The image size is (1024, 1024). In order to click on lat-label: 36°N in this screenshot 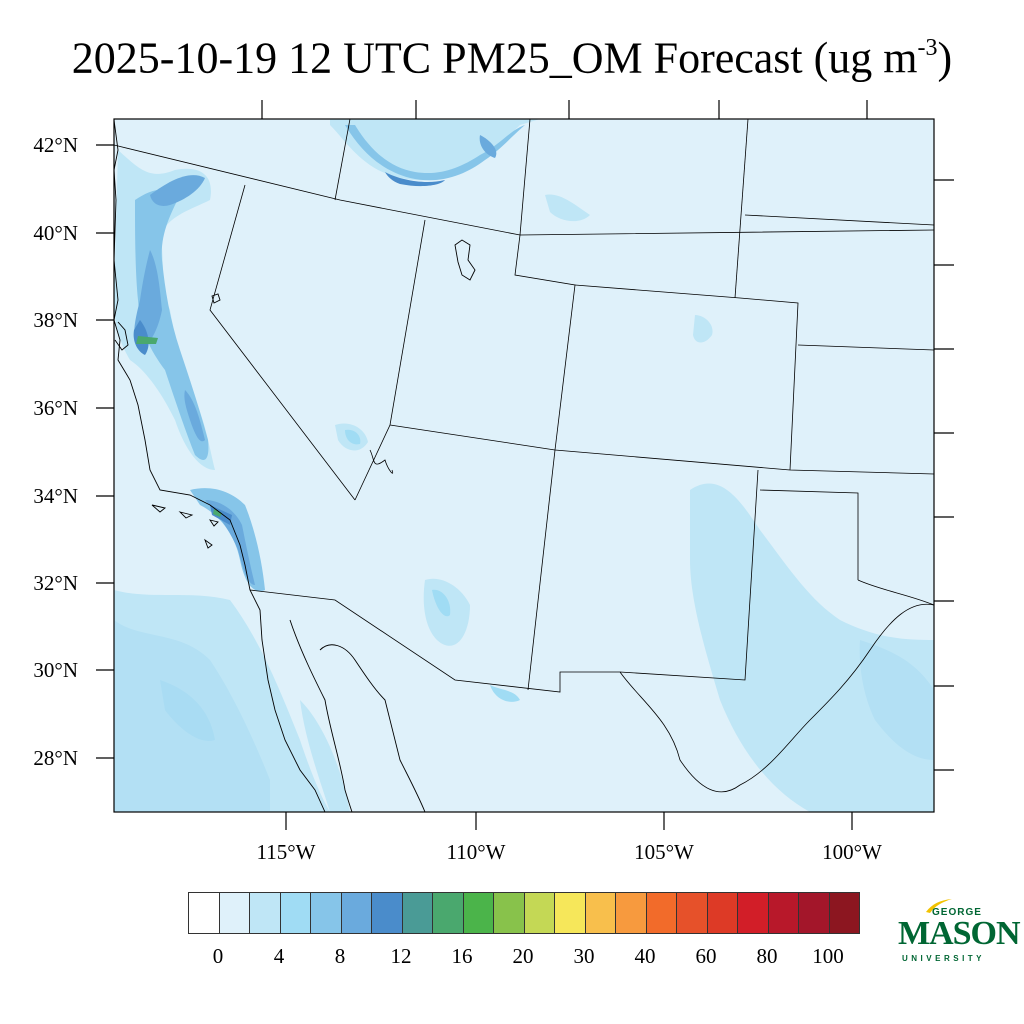, I will do `click(55, 408)`.